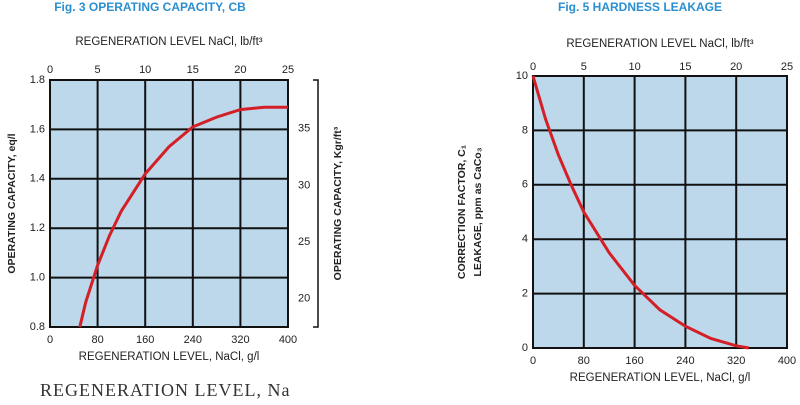 The height and width of the screenshot is (405, 800). Describe the element at coordinates (316, 203) in the screenshot. I see `y2-axis-bracket` at that location.